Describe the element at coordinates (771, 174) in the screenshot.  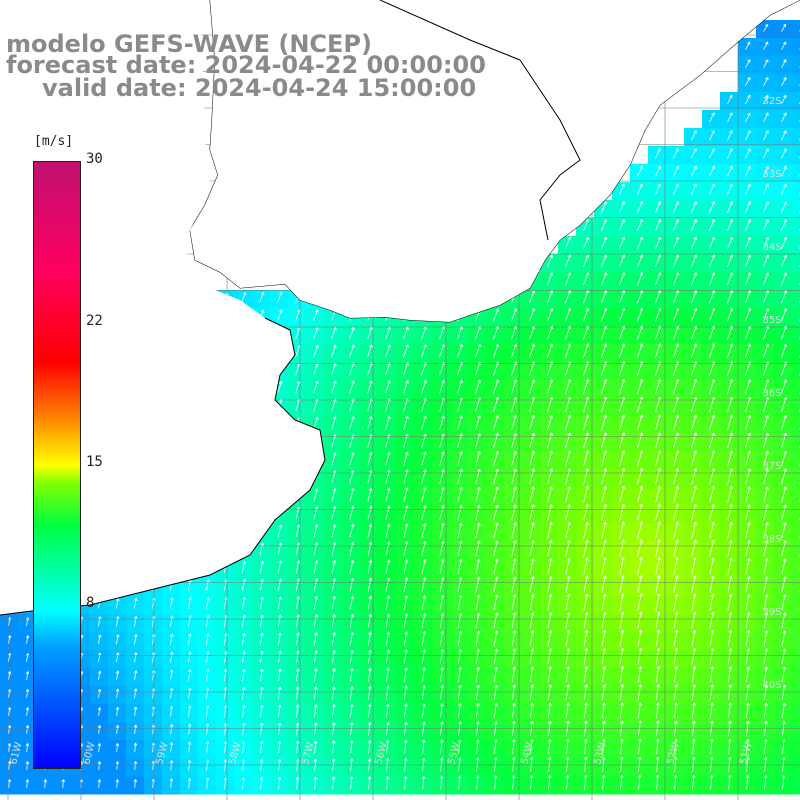
I see `latitude-label: 33S` at that location.